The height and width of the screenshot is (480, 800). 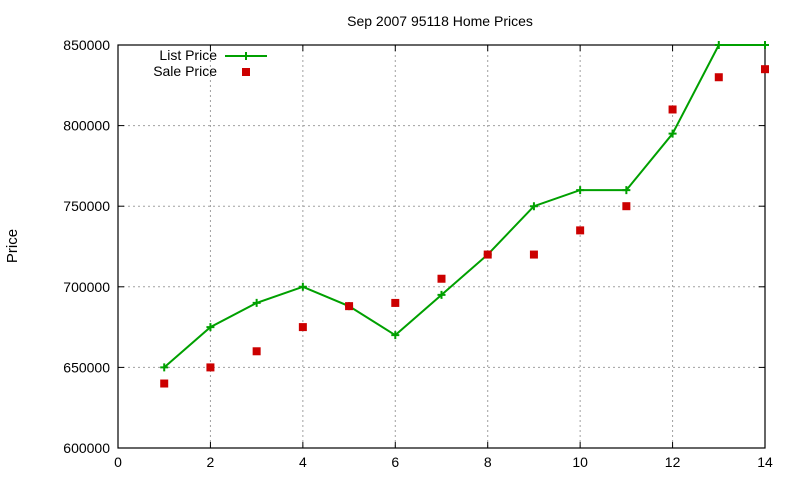 I want to click on x-tick-label: 0, so click(x=118, y=462).